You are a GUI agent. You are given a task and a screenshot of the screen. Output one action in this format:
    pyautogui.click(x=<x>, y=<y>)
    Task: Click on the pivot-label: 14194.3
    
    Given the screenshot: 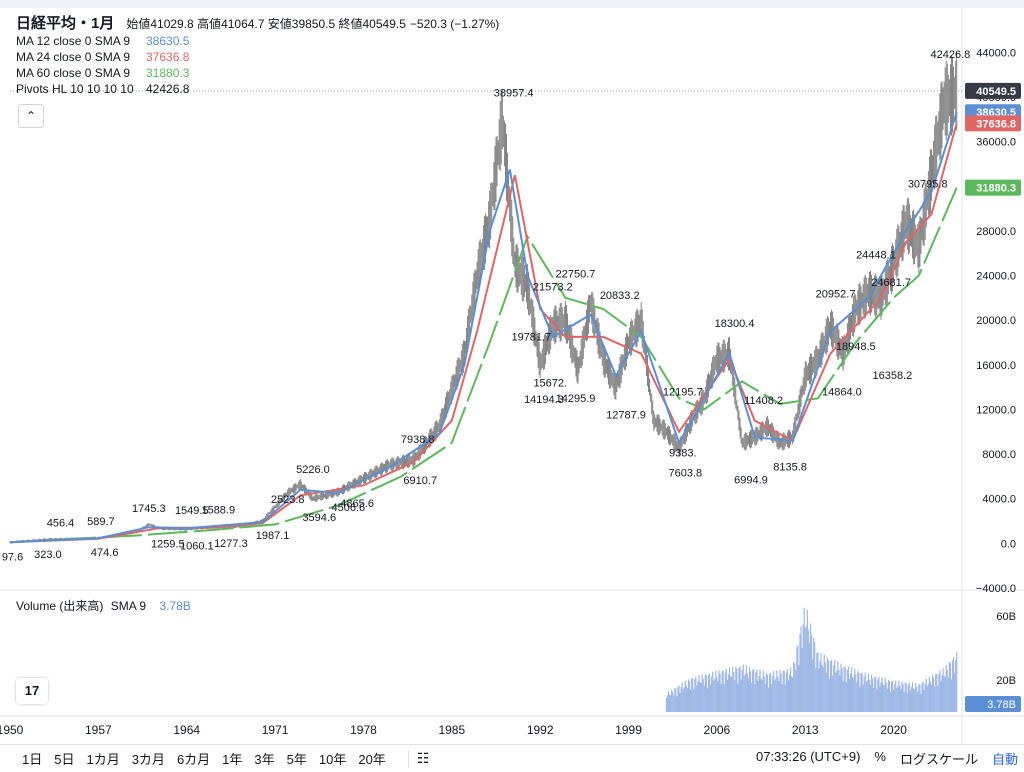 What is the action you would take?
    pyautogui.click(x=544, y=400)
    